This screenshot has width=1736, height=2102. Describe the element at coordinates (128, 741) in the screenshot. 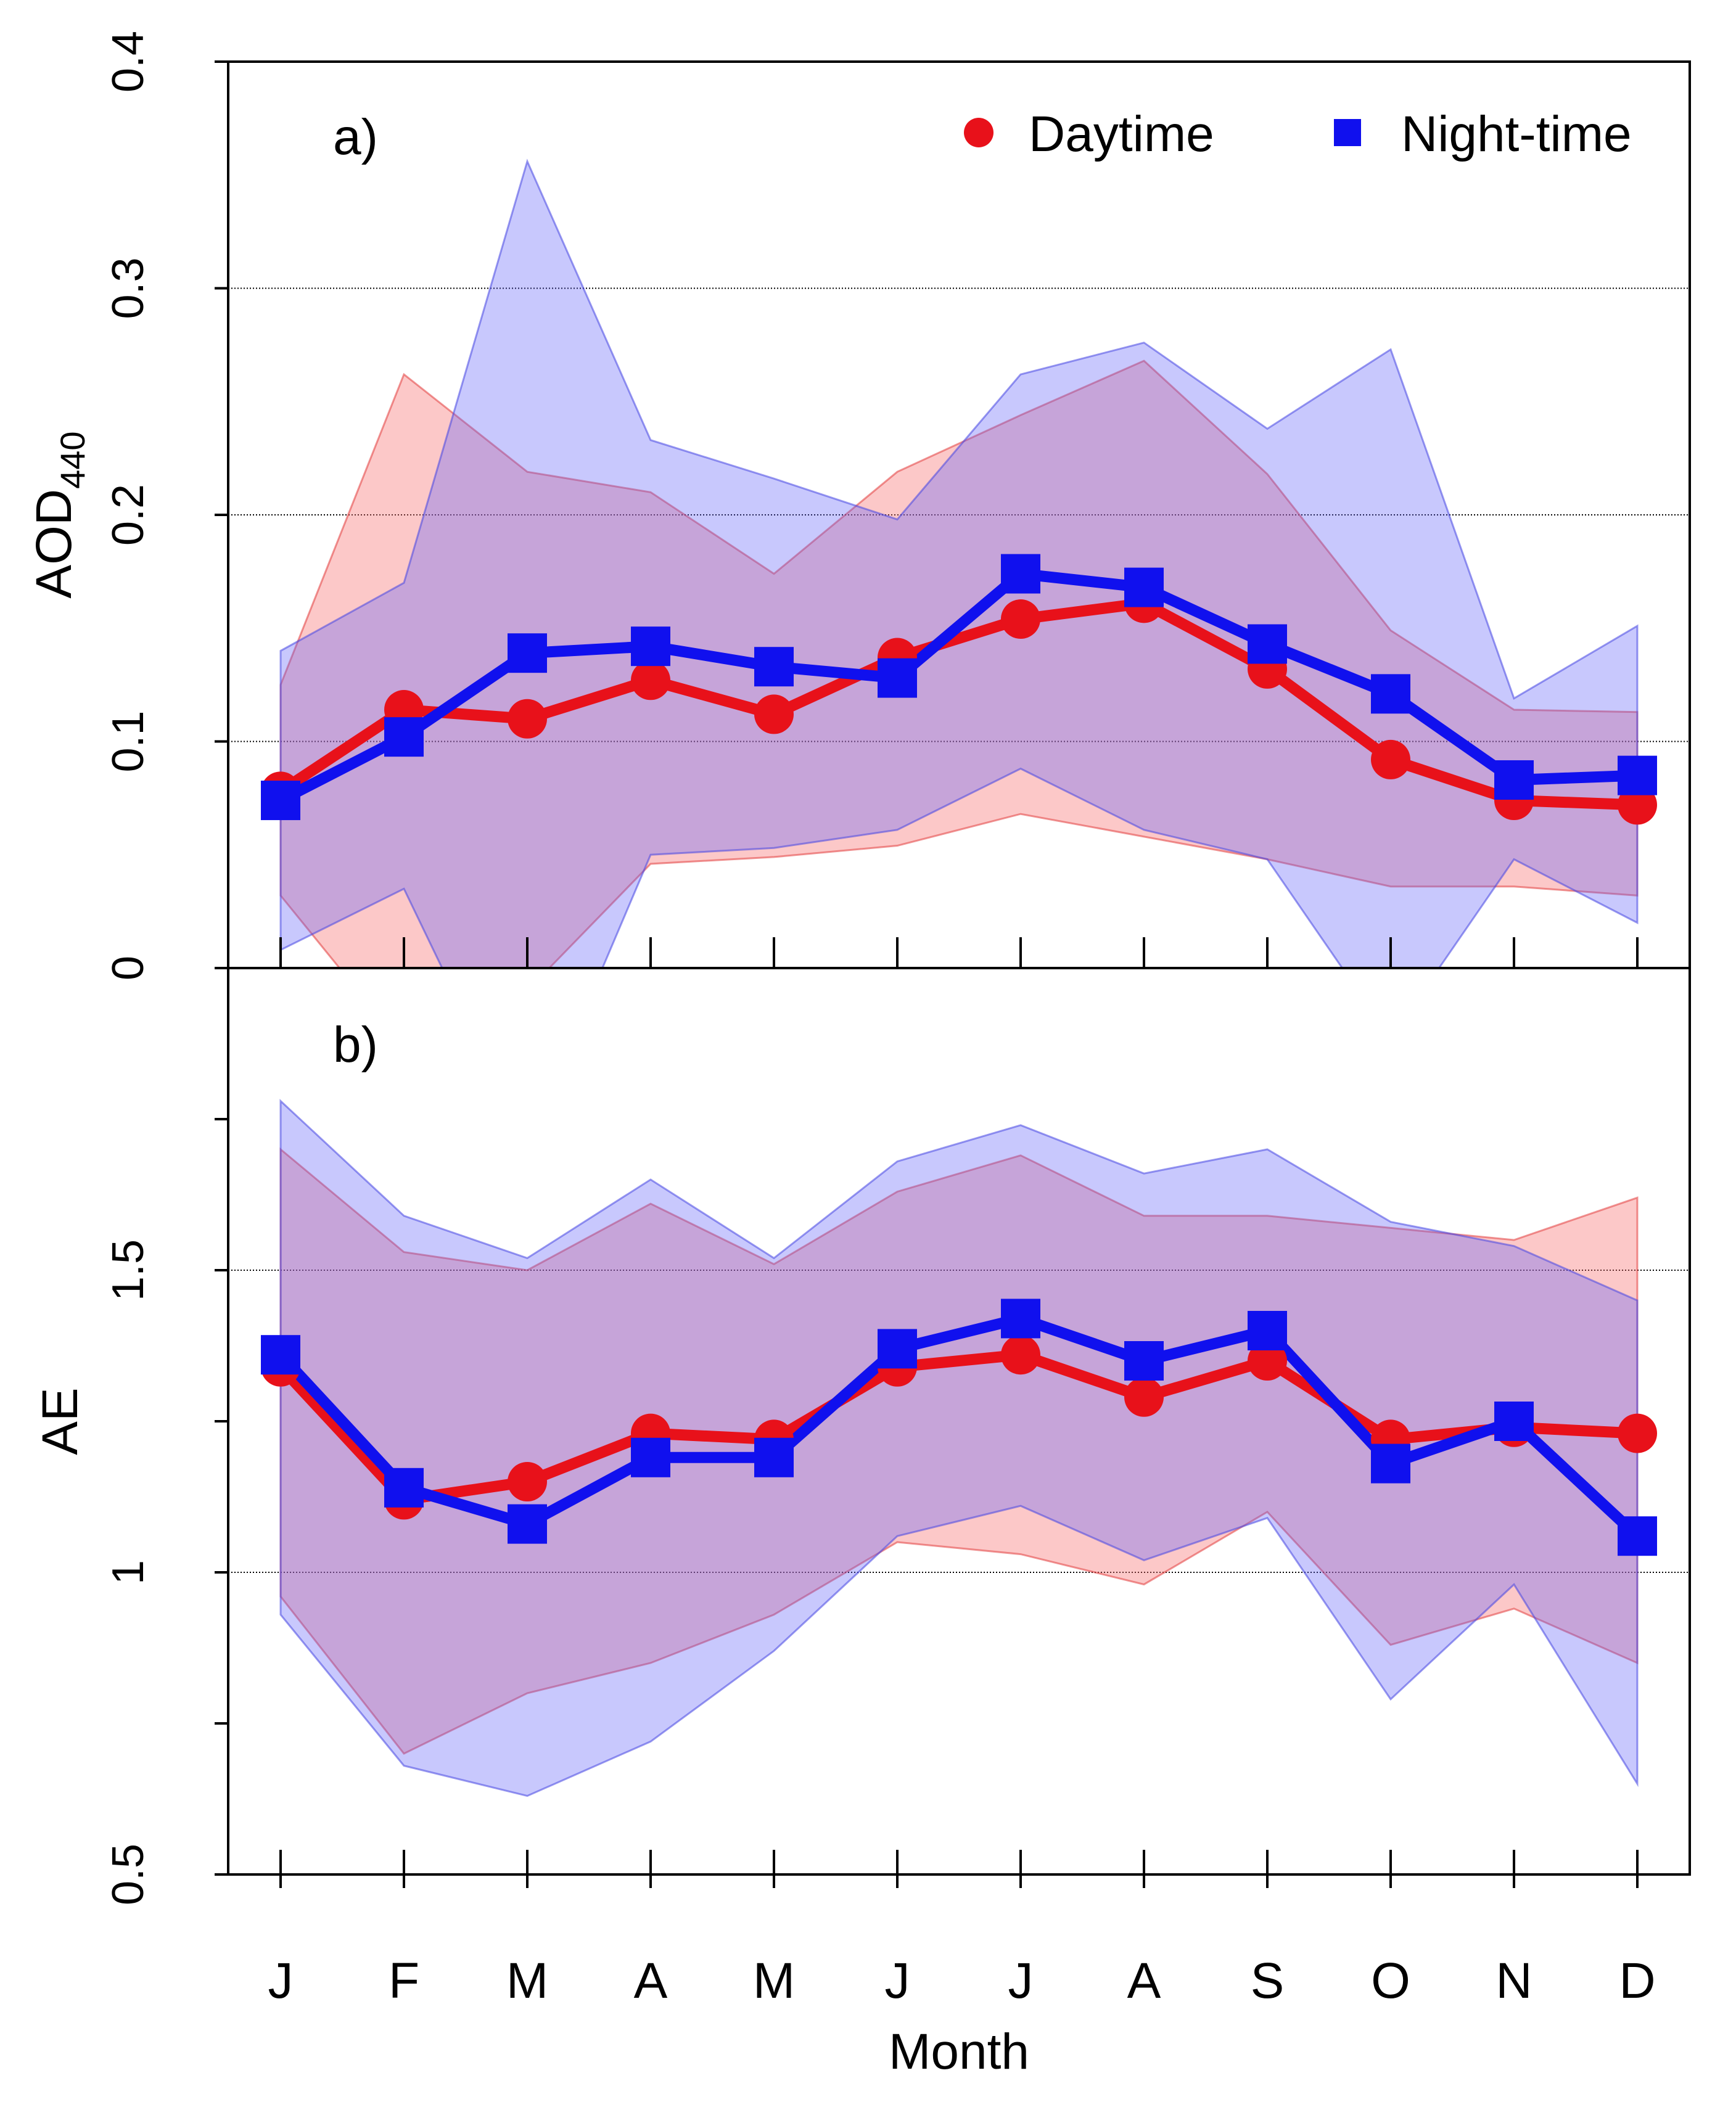

I see `panel-a-y-tick-label: 0.1` at that location.